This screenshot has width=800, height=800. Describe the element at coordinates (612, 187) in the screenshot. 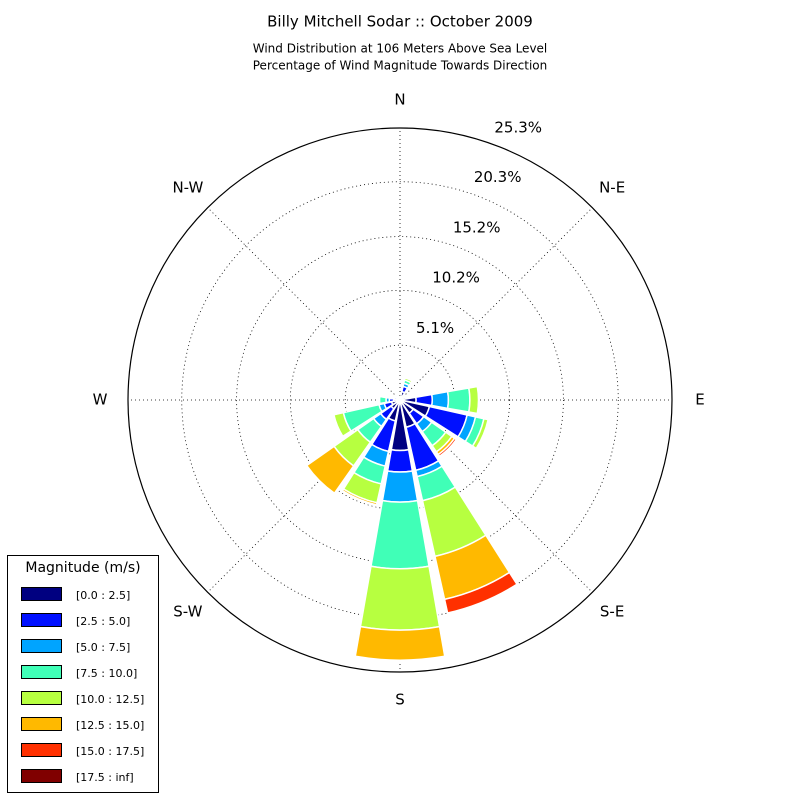

I see `direction-label: N-E` at that location.